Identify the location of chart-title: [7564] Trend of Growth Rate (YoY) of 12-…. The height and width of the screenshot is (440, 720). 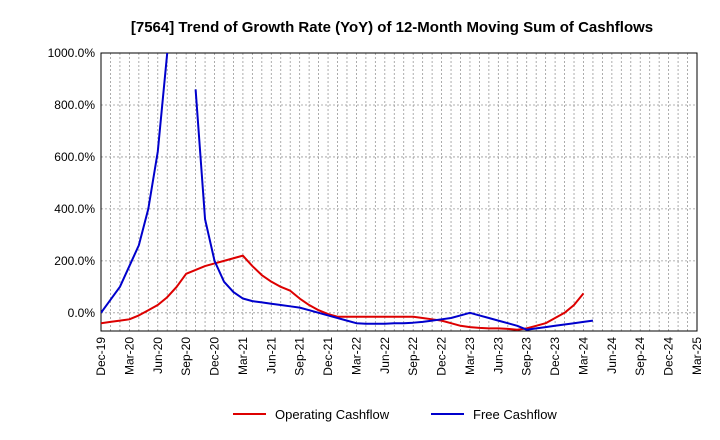
(392, 27).